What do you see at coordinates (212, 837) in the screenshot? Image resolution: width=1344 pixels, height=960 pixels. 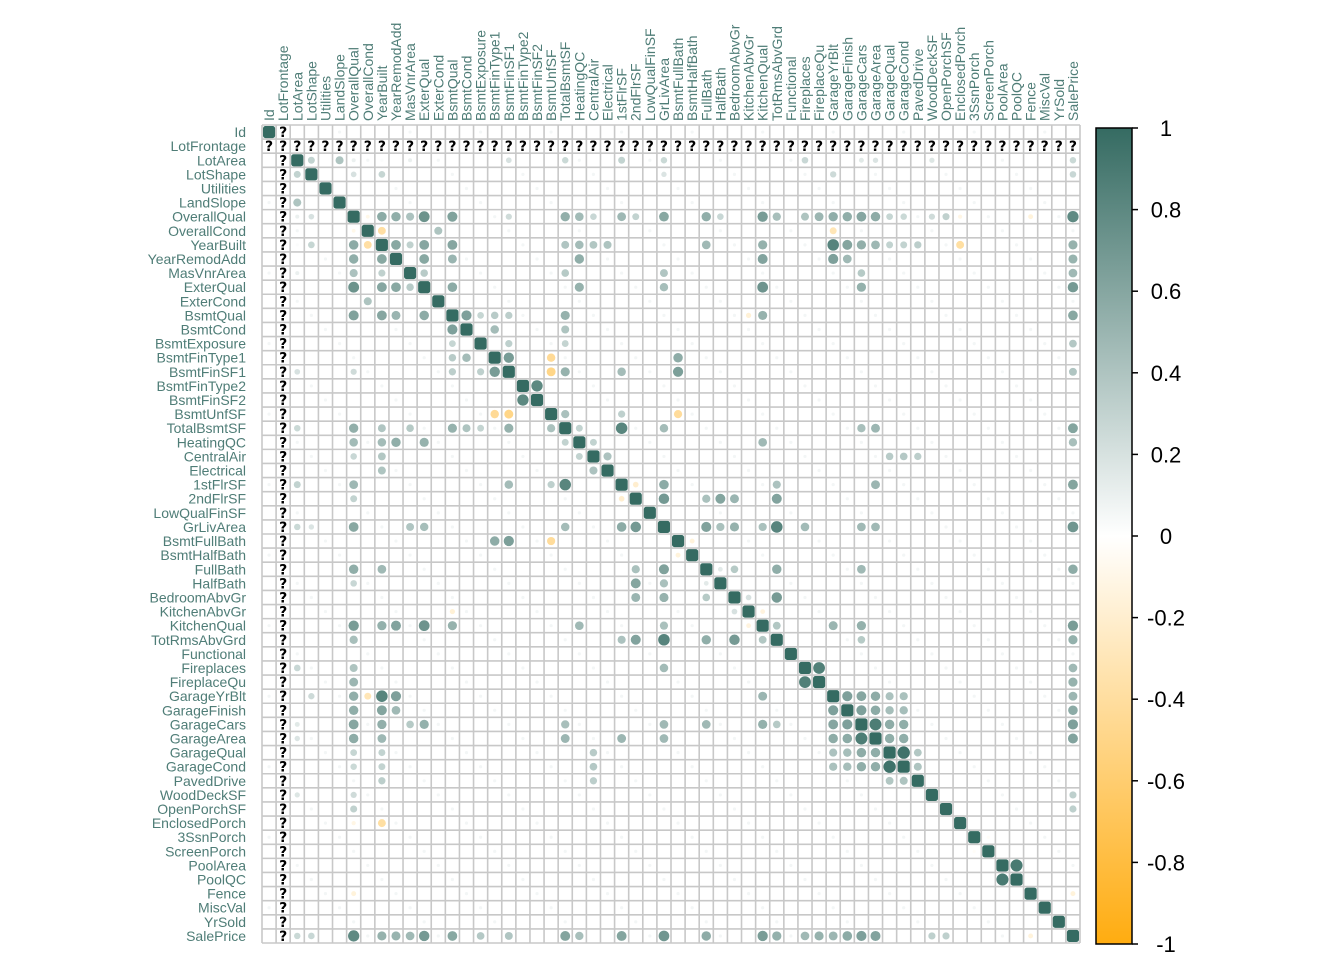 I see `row-label: 3SsnPorch` at bounding box center [212, 837].